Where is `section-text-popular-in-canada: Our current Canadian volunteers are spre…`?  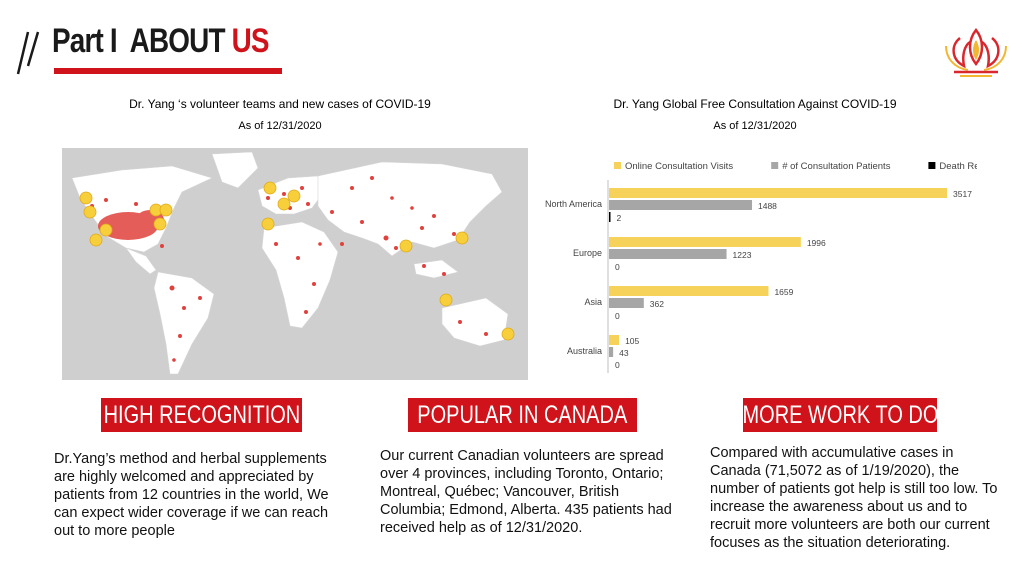
section-text-popular-in-canada: Our current Canadian volunteers are spre… is located at coordinates (526, 492).